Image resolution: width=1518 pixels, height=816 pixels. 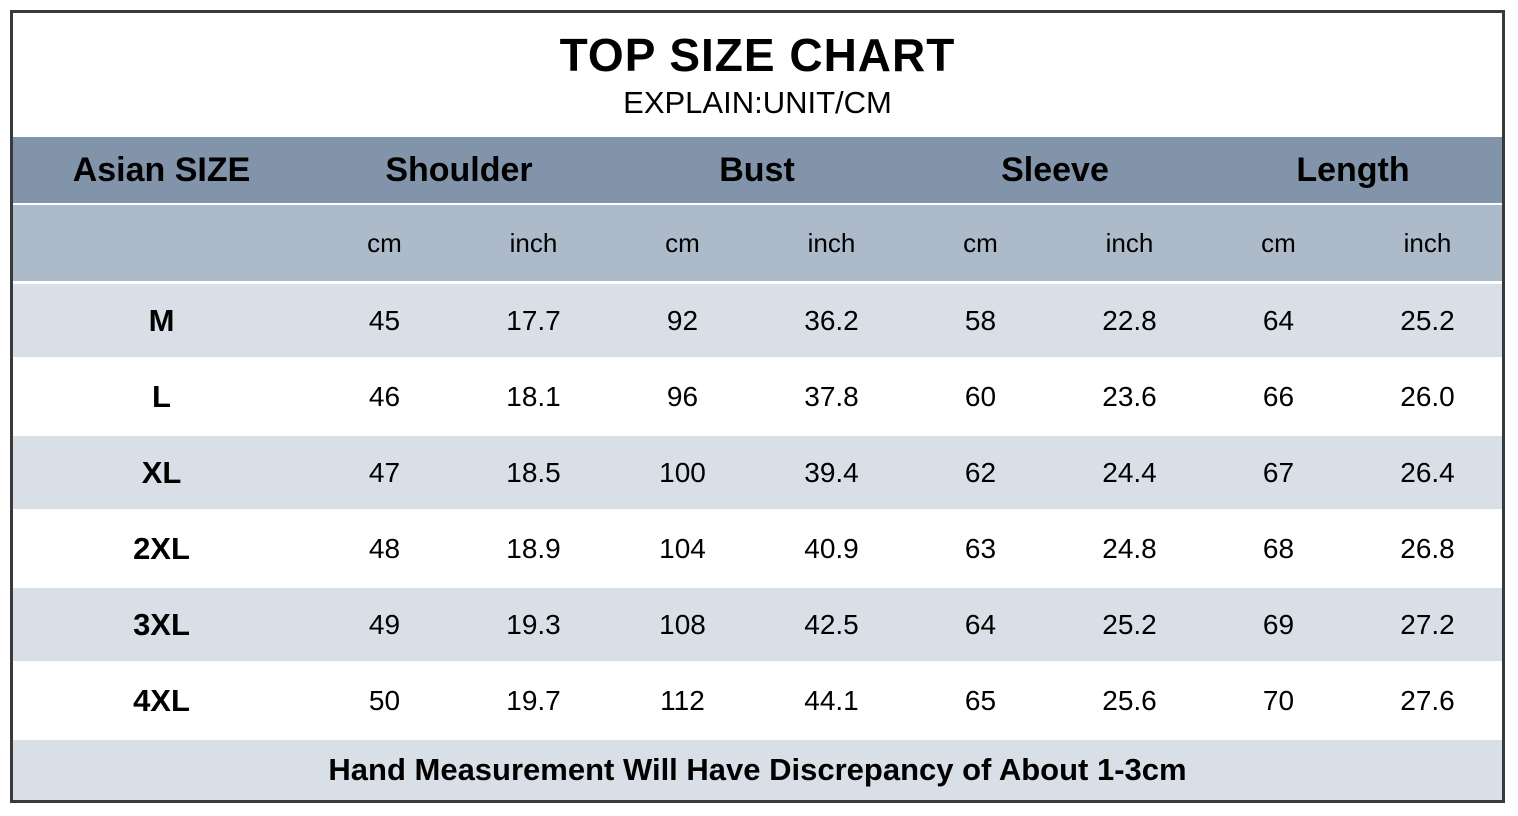 I want to click on value-cell: 58, so click(x=980, y=320).